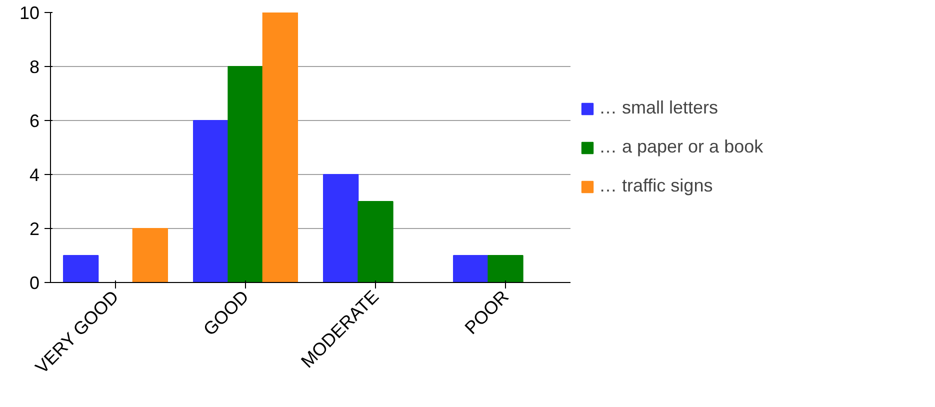 This screenshot has height=407, width=935. What do you see at coordinates (34, 121) in the screenshot?
I see `y-tick-label: 6` at bounding box center [34, 121].